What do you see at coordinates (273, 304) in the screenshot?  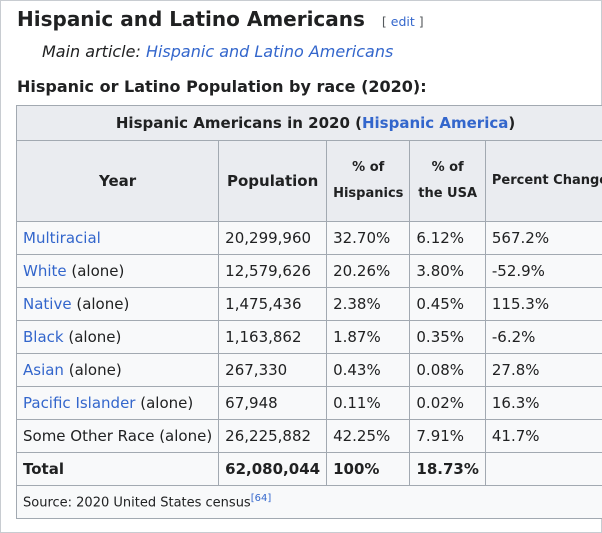 I see `population-cell: 1,475,436` at bounding box center [273, 304].